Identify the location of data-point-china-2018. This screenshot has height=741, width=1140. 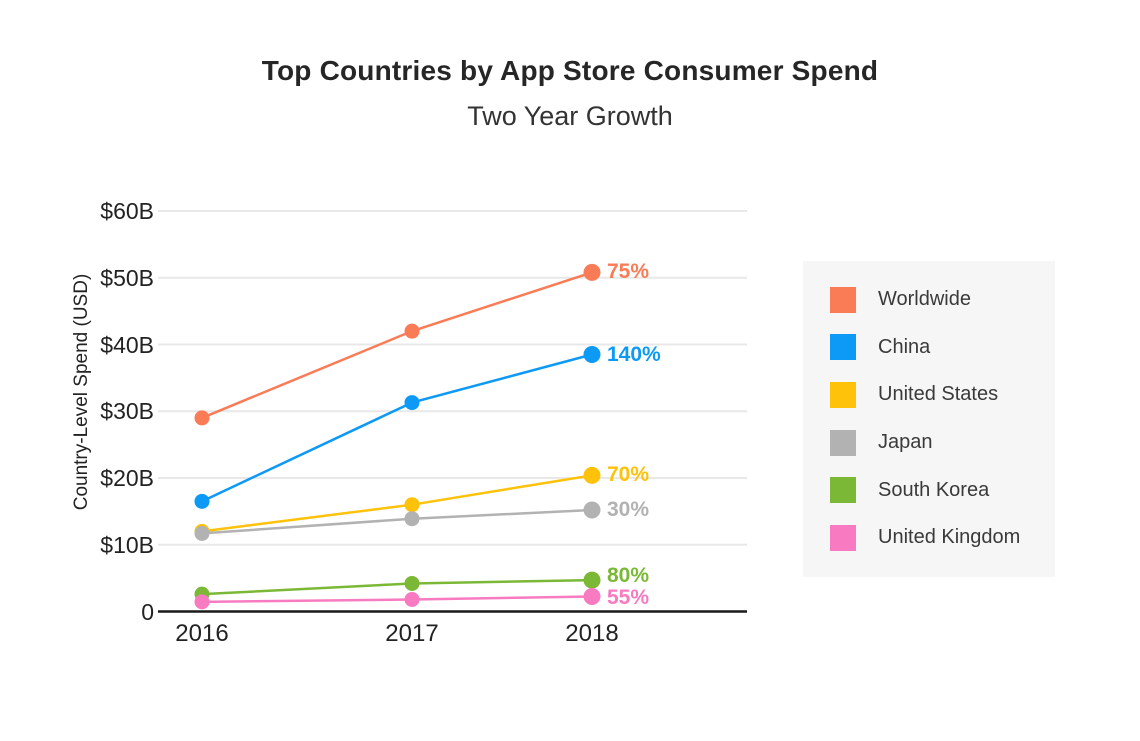
(592, 355).